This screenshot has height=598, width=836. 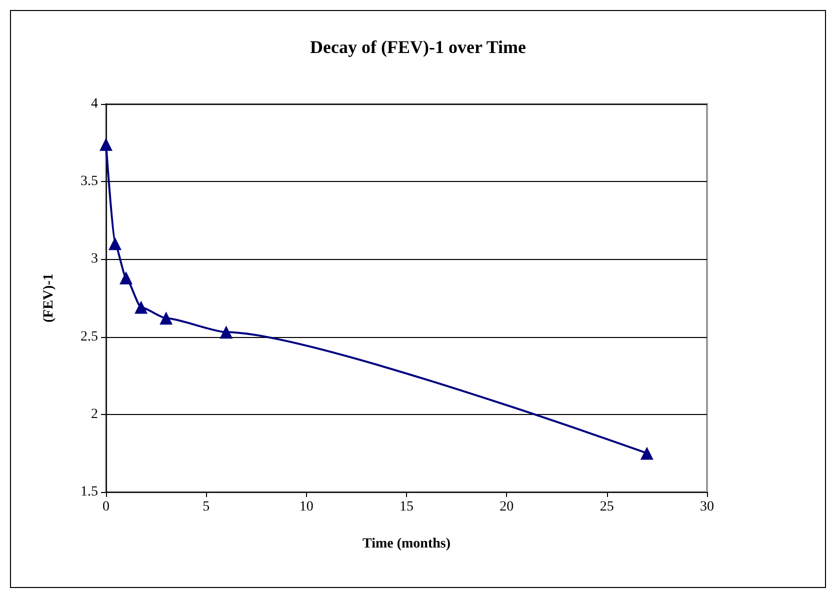 What do you see at coordinates (89, 492) in the screenshot?
I see `y-tick-label: 1.5` at bounding box center [89, 492].